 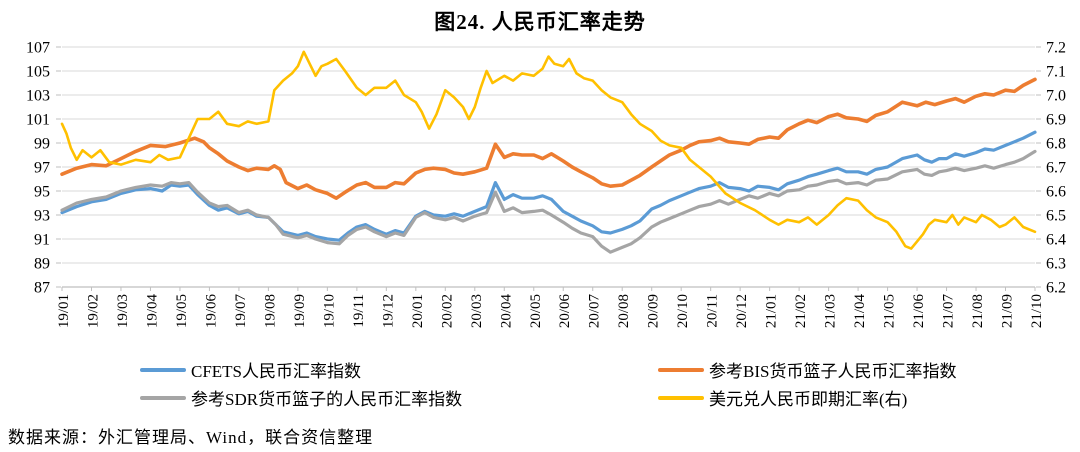 What do you see at coordinates (447, 311) in the screenshot?
I see `svg-text: 20/02` at bounding box center [447, 311].